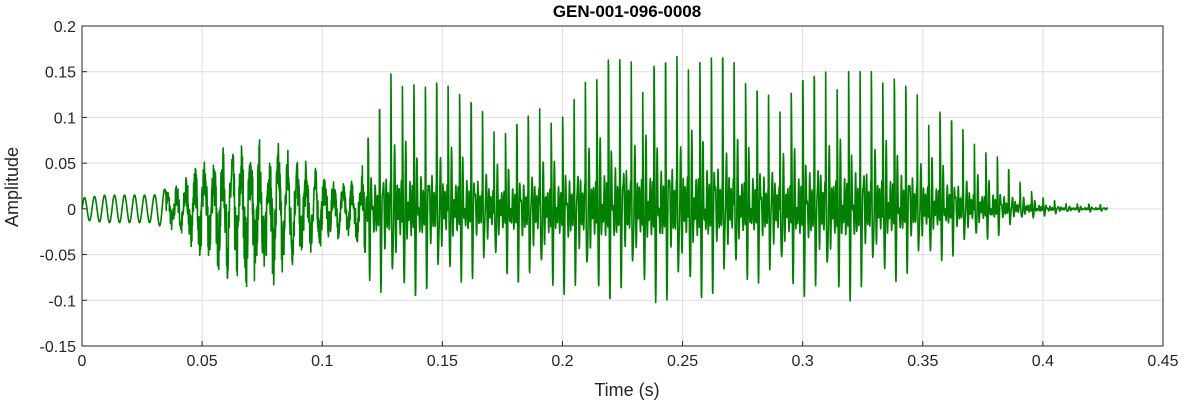 The height and width of the screenshot is (404, 1193). I want to click on y-tick-label: 0.05, so click(60, 164).